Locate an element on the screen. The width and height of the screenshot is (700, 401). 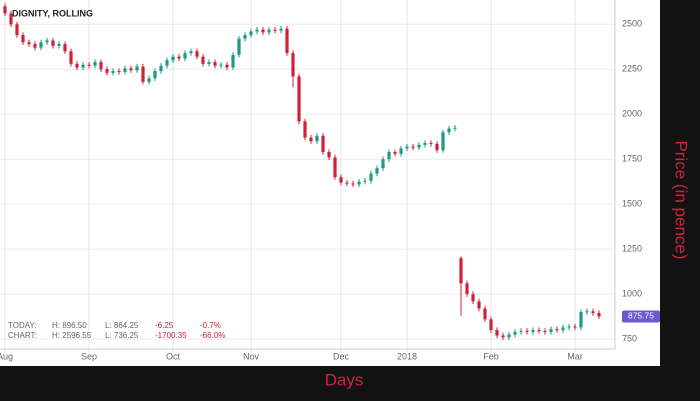
info-change: -1700.35 is located at coordinates (171, 335).